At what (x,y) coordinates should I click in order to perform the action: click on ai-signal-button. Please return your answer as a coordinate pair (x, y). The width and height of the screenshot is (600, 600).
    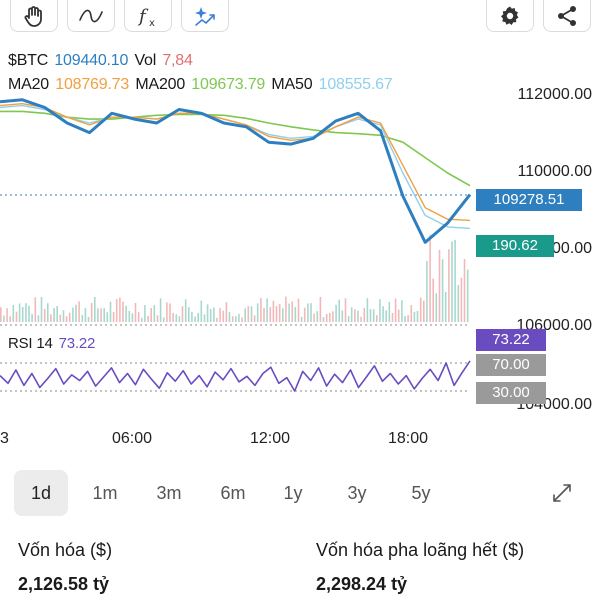
    Looking at the image, I should click on (205, 16).